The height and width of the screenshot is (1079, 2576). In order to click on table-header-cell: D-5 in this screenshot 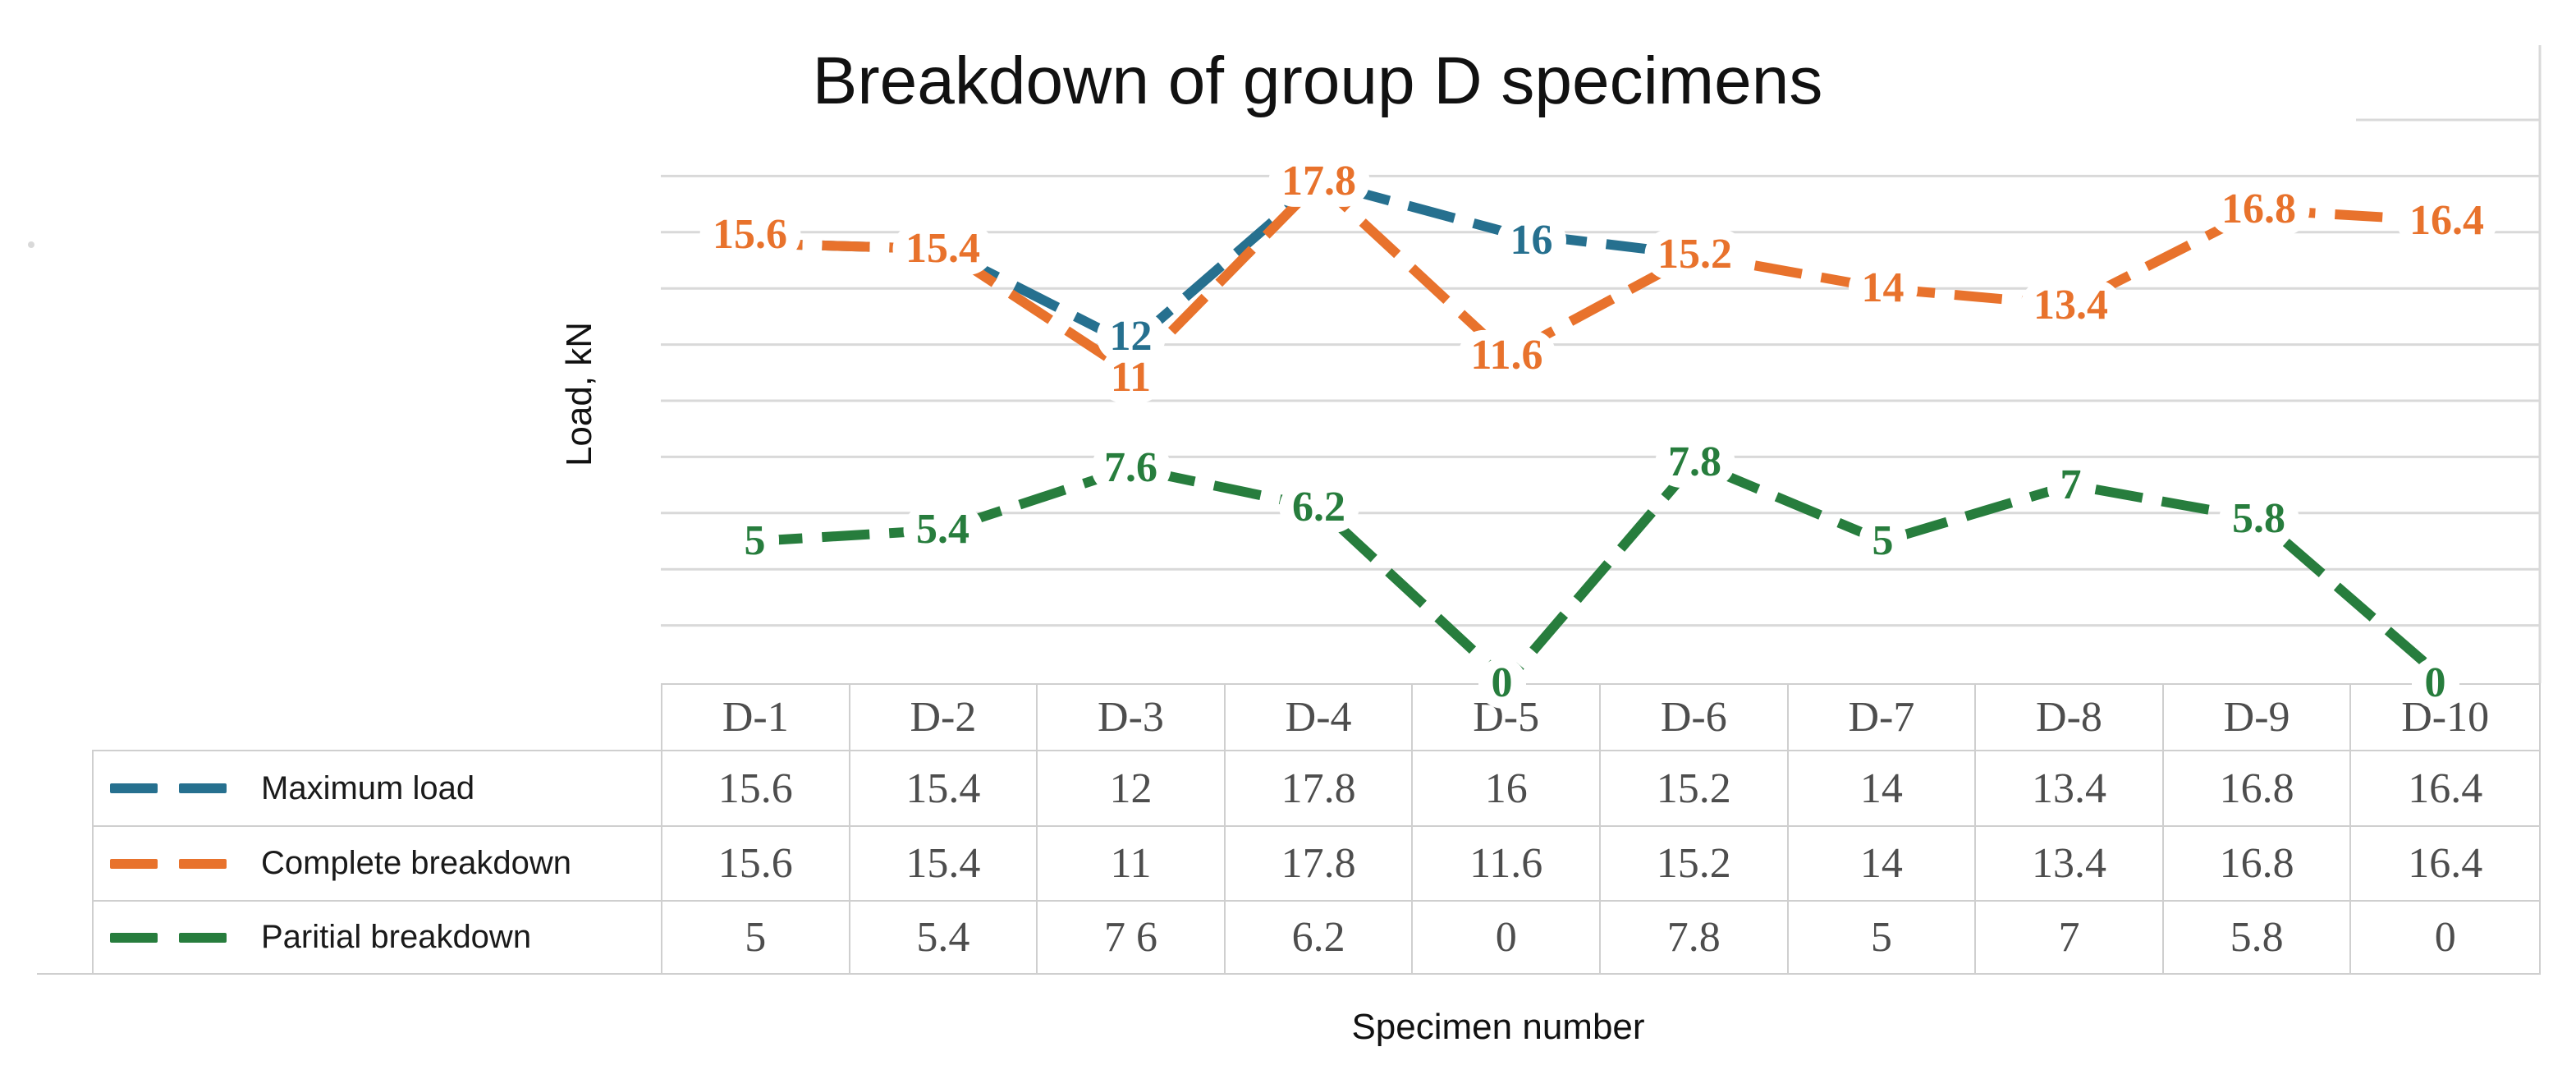, I will do `click(1507, 718)`.